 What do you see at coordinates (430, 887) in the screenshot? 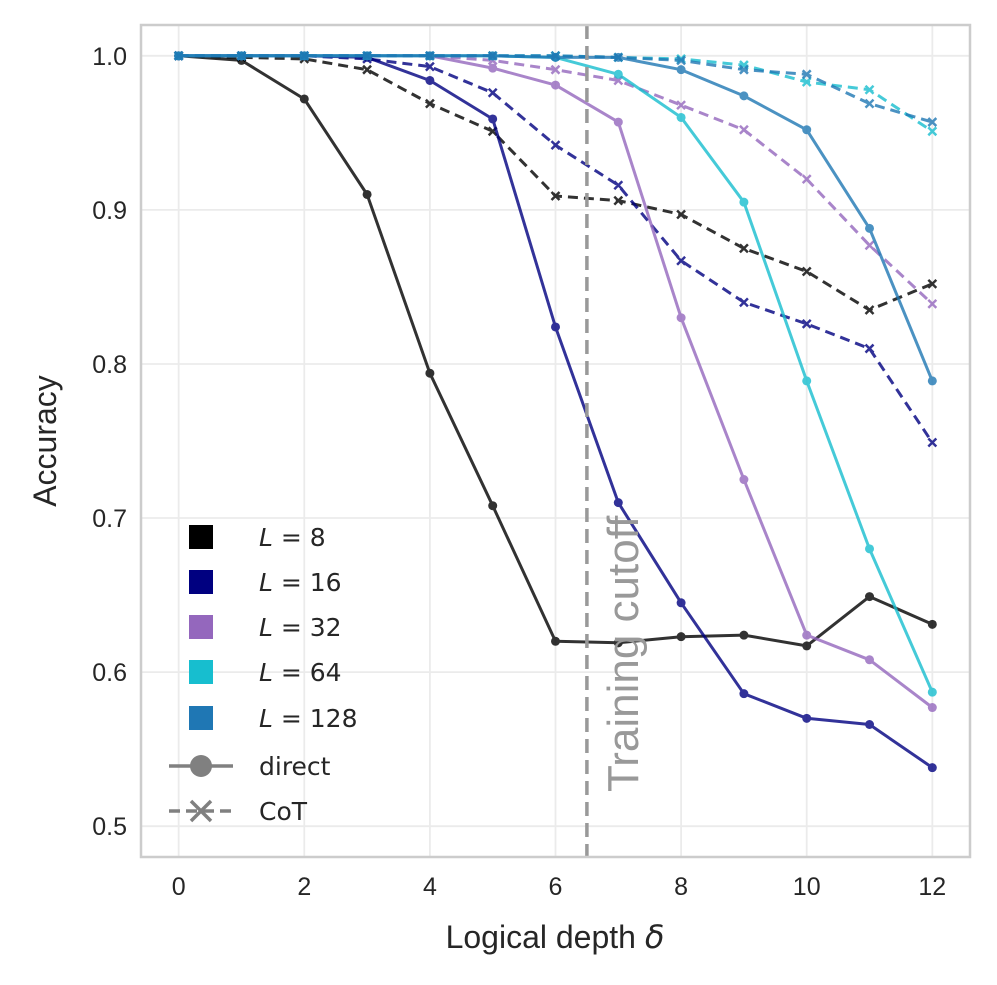
I see `x-tick-label: 4` at bounding box center [430, 887].